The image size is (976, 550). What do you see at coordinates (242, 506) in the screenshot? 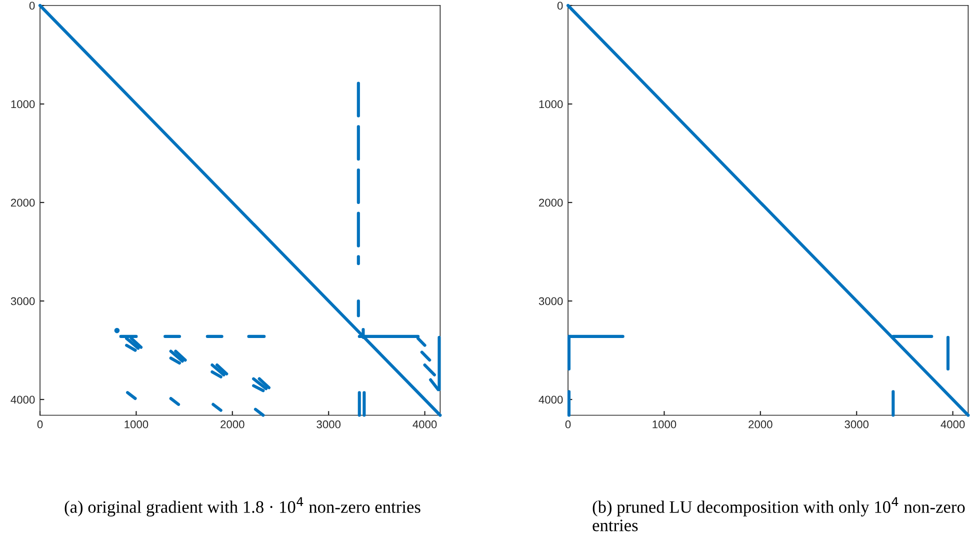
I see `text: (a) original gradient with 1.8 · 10$^{4}$ non-zero entries` at bounding box center [242, 506].